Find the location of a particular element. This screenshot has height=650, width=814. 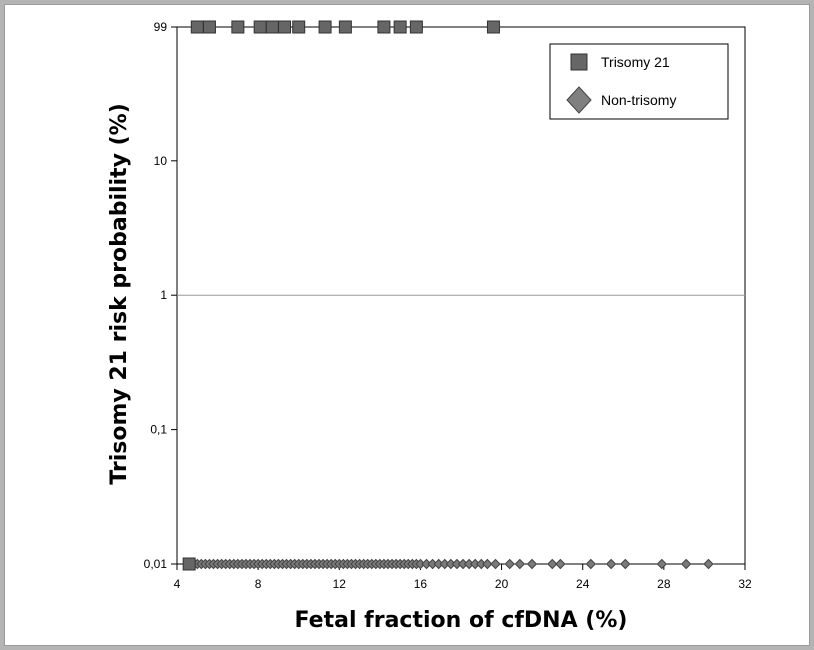

x-tick-label: 28 is located at coordinates (664, 584).